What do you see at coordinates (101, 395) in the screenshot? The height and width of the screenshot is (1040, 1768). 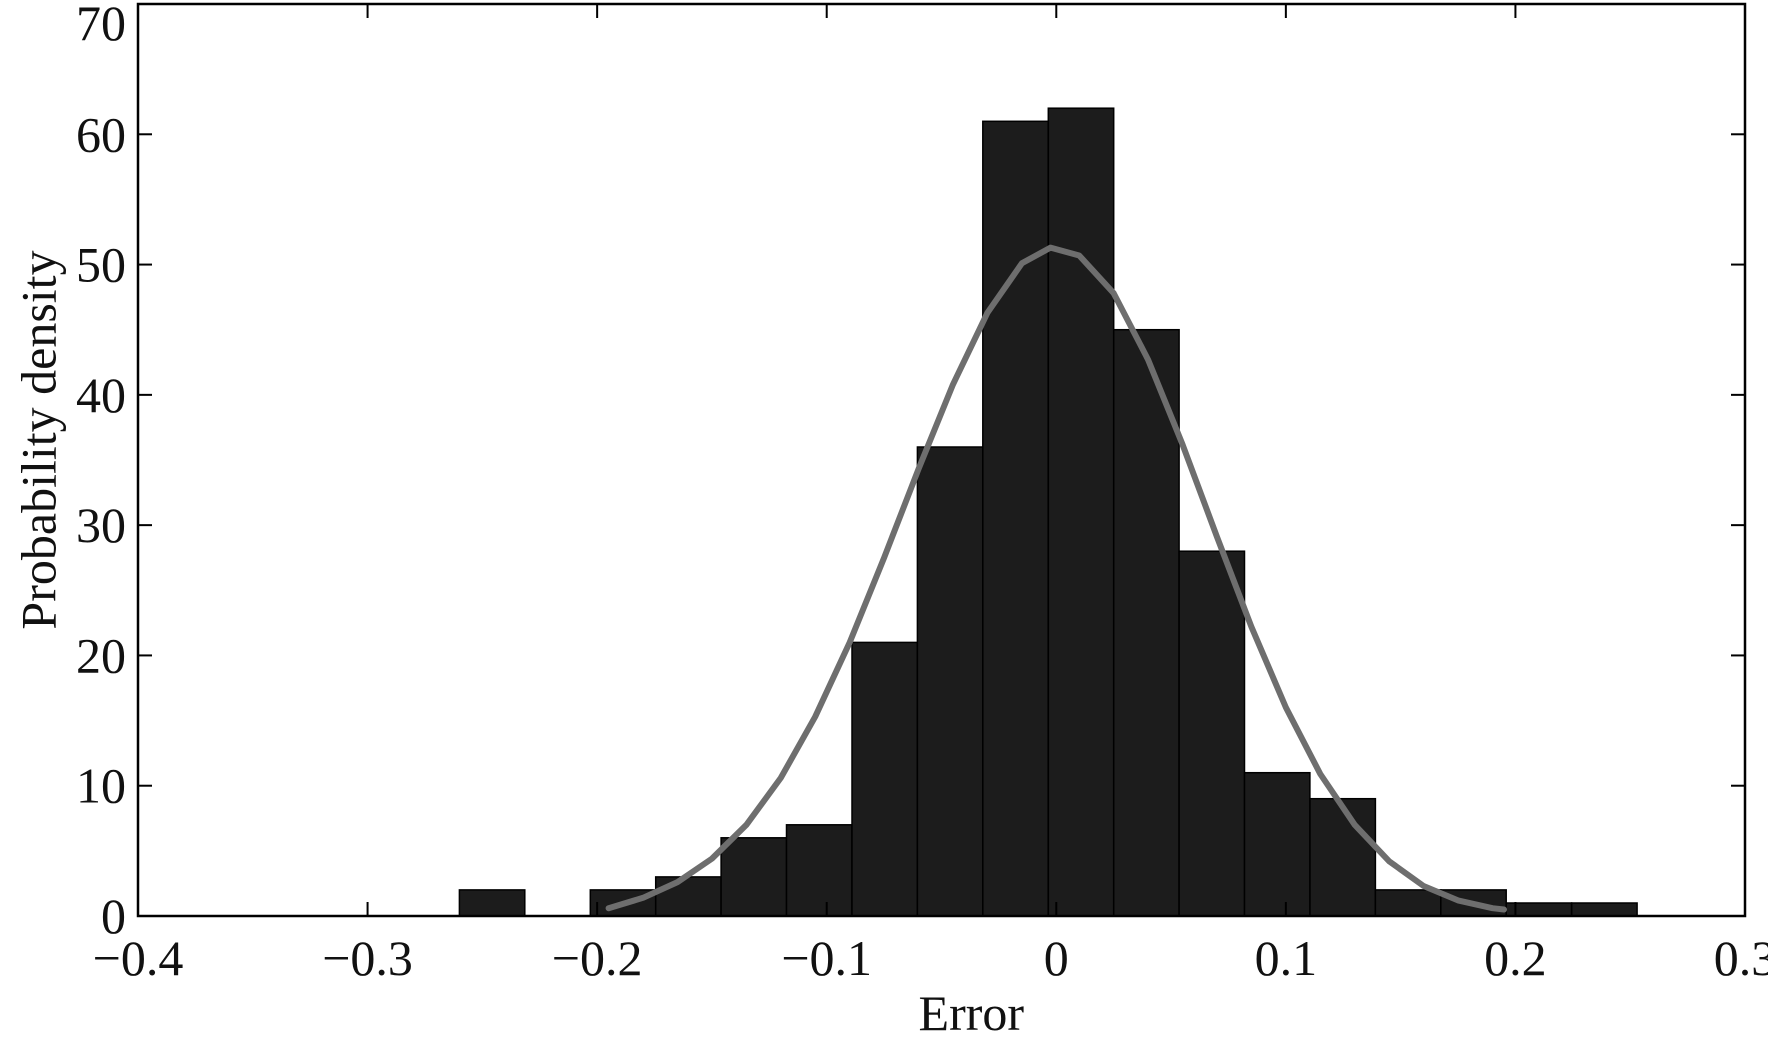 I see `y-tick-label-4: 40` at bounding box center [101, 395].